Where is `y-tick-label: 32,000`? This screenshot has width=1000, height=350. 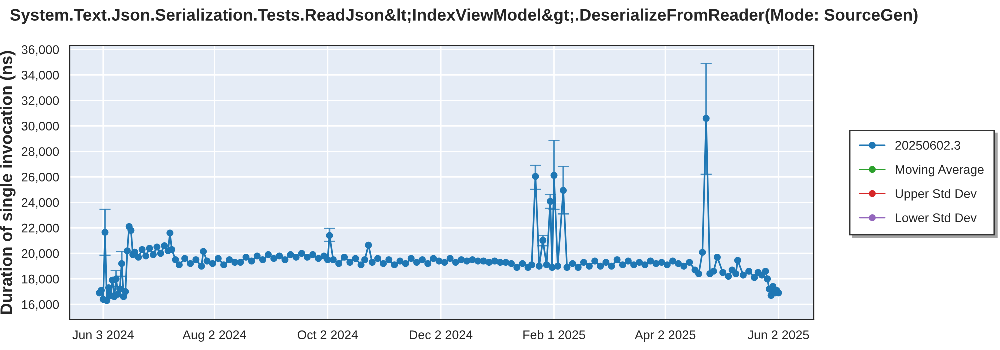
y-tick-label: 32,000 is located at coordinates (41, 101).